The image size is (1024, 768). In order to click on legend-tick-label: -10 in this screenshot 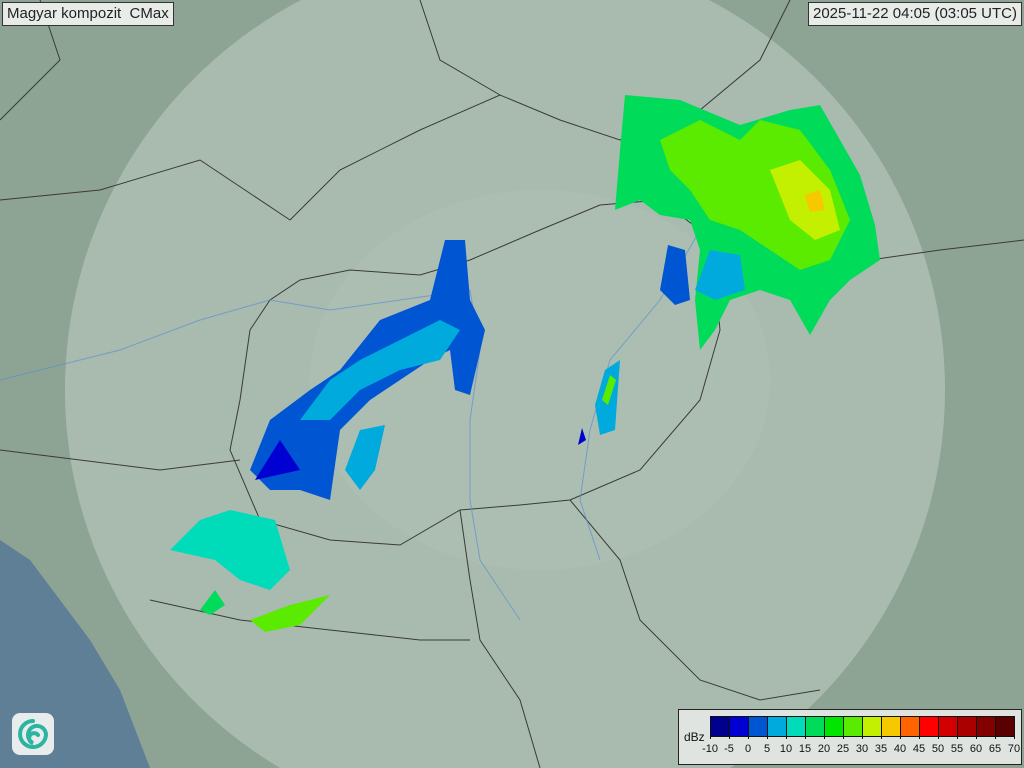, I will do `click(710, 749)`.